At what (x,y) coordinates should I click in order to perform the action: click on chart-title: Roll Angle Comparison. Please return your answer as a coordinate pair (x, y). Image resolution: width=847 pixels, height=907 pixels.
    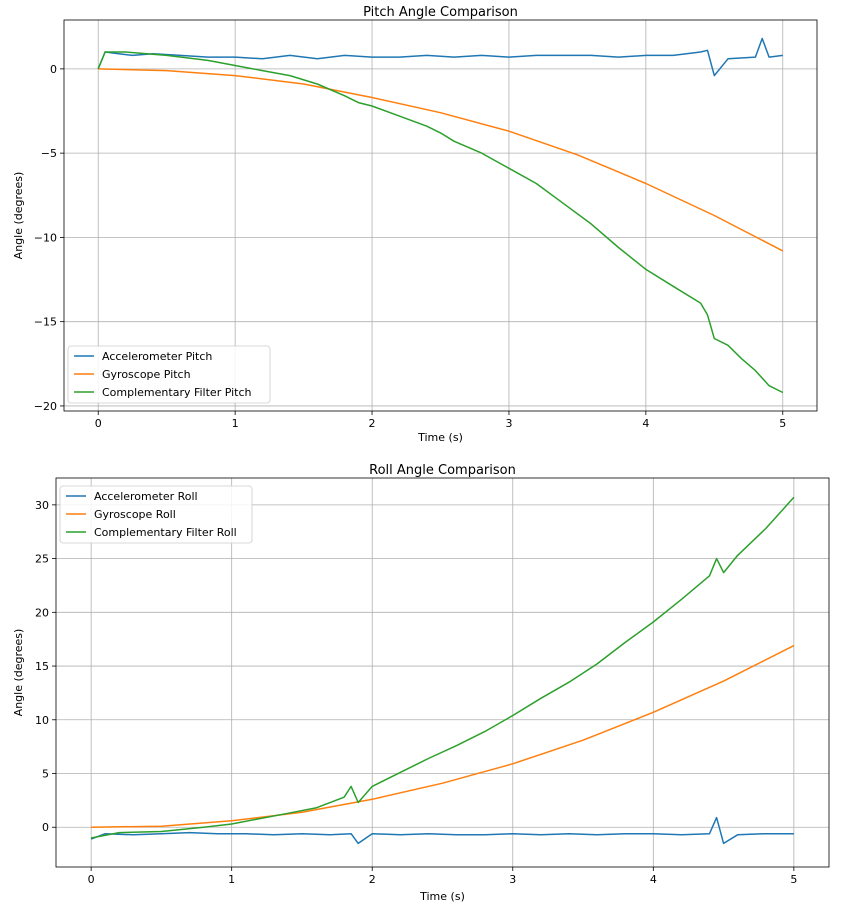
    Looking at the image, I should click on (442, 470).